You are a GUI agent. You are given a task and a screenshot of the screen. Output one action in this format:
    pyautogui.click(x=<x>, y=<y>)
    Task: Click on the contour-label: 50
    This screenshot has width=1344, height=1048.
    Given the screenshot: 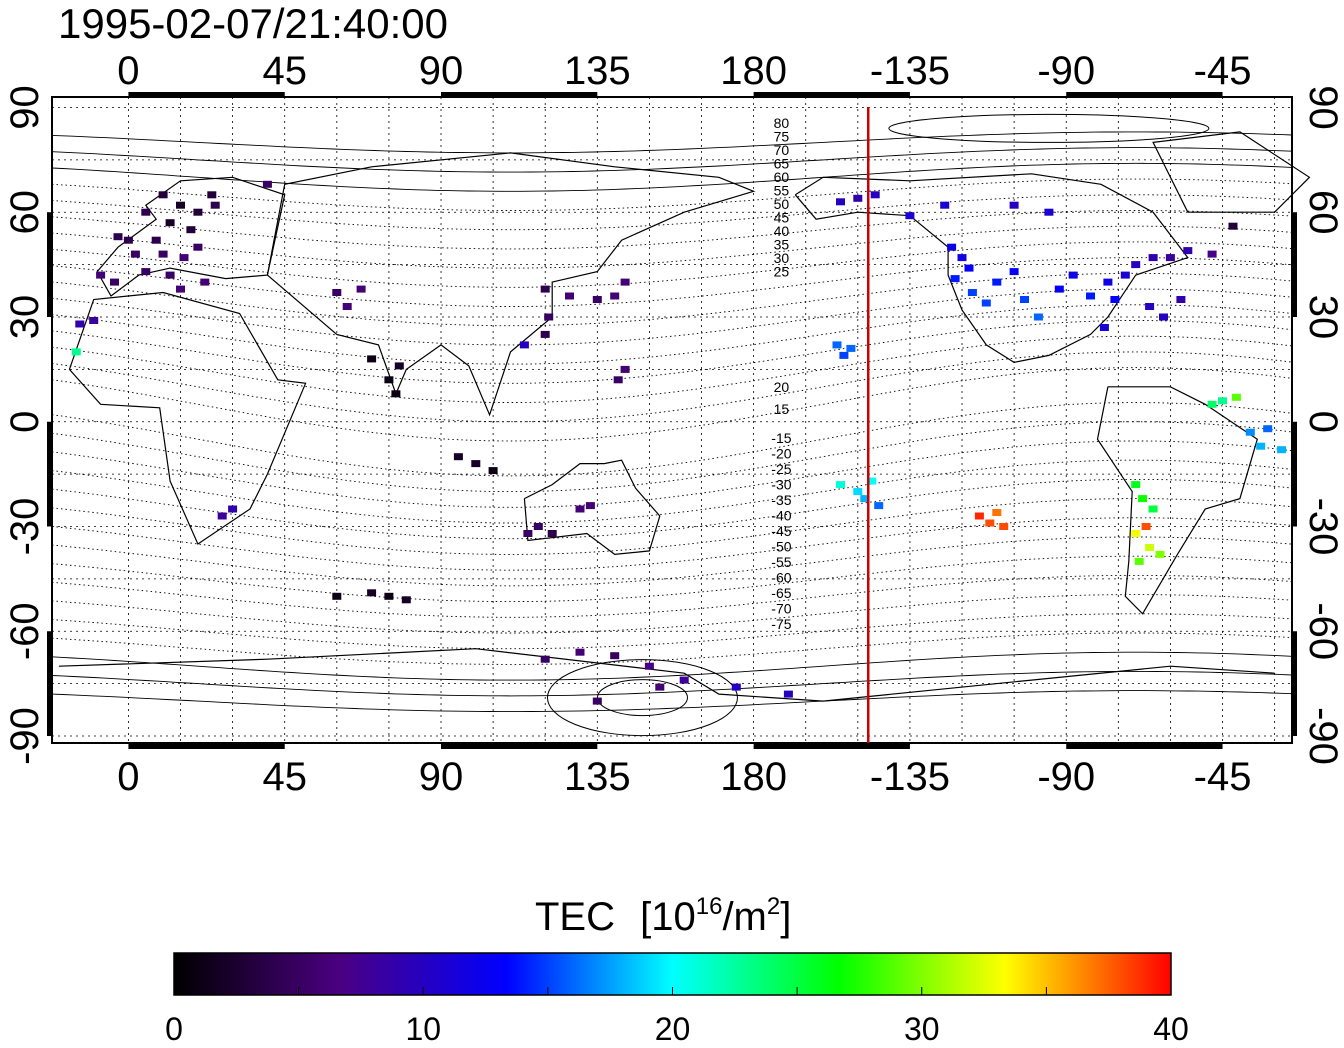 What is the action you would take?
    pyautogui.click(x=782, y=204)
    